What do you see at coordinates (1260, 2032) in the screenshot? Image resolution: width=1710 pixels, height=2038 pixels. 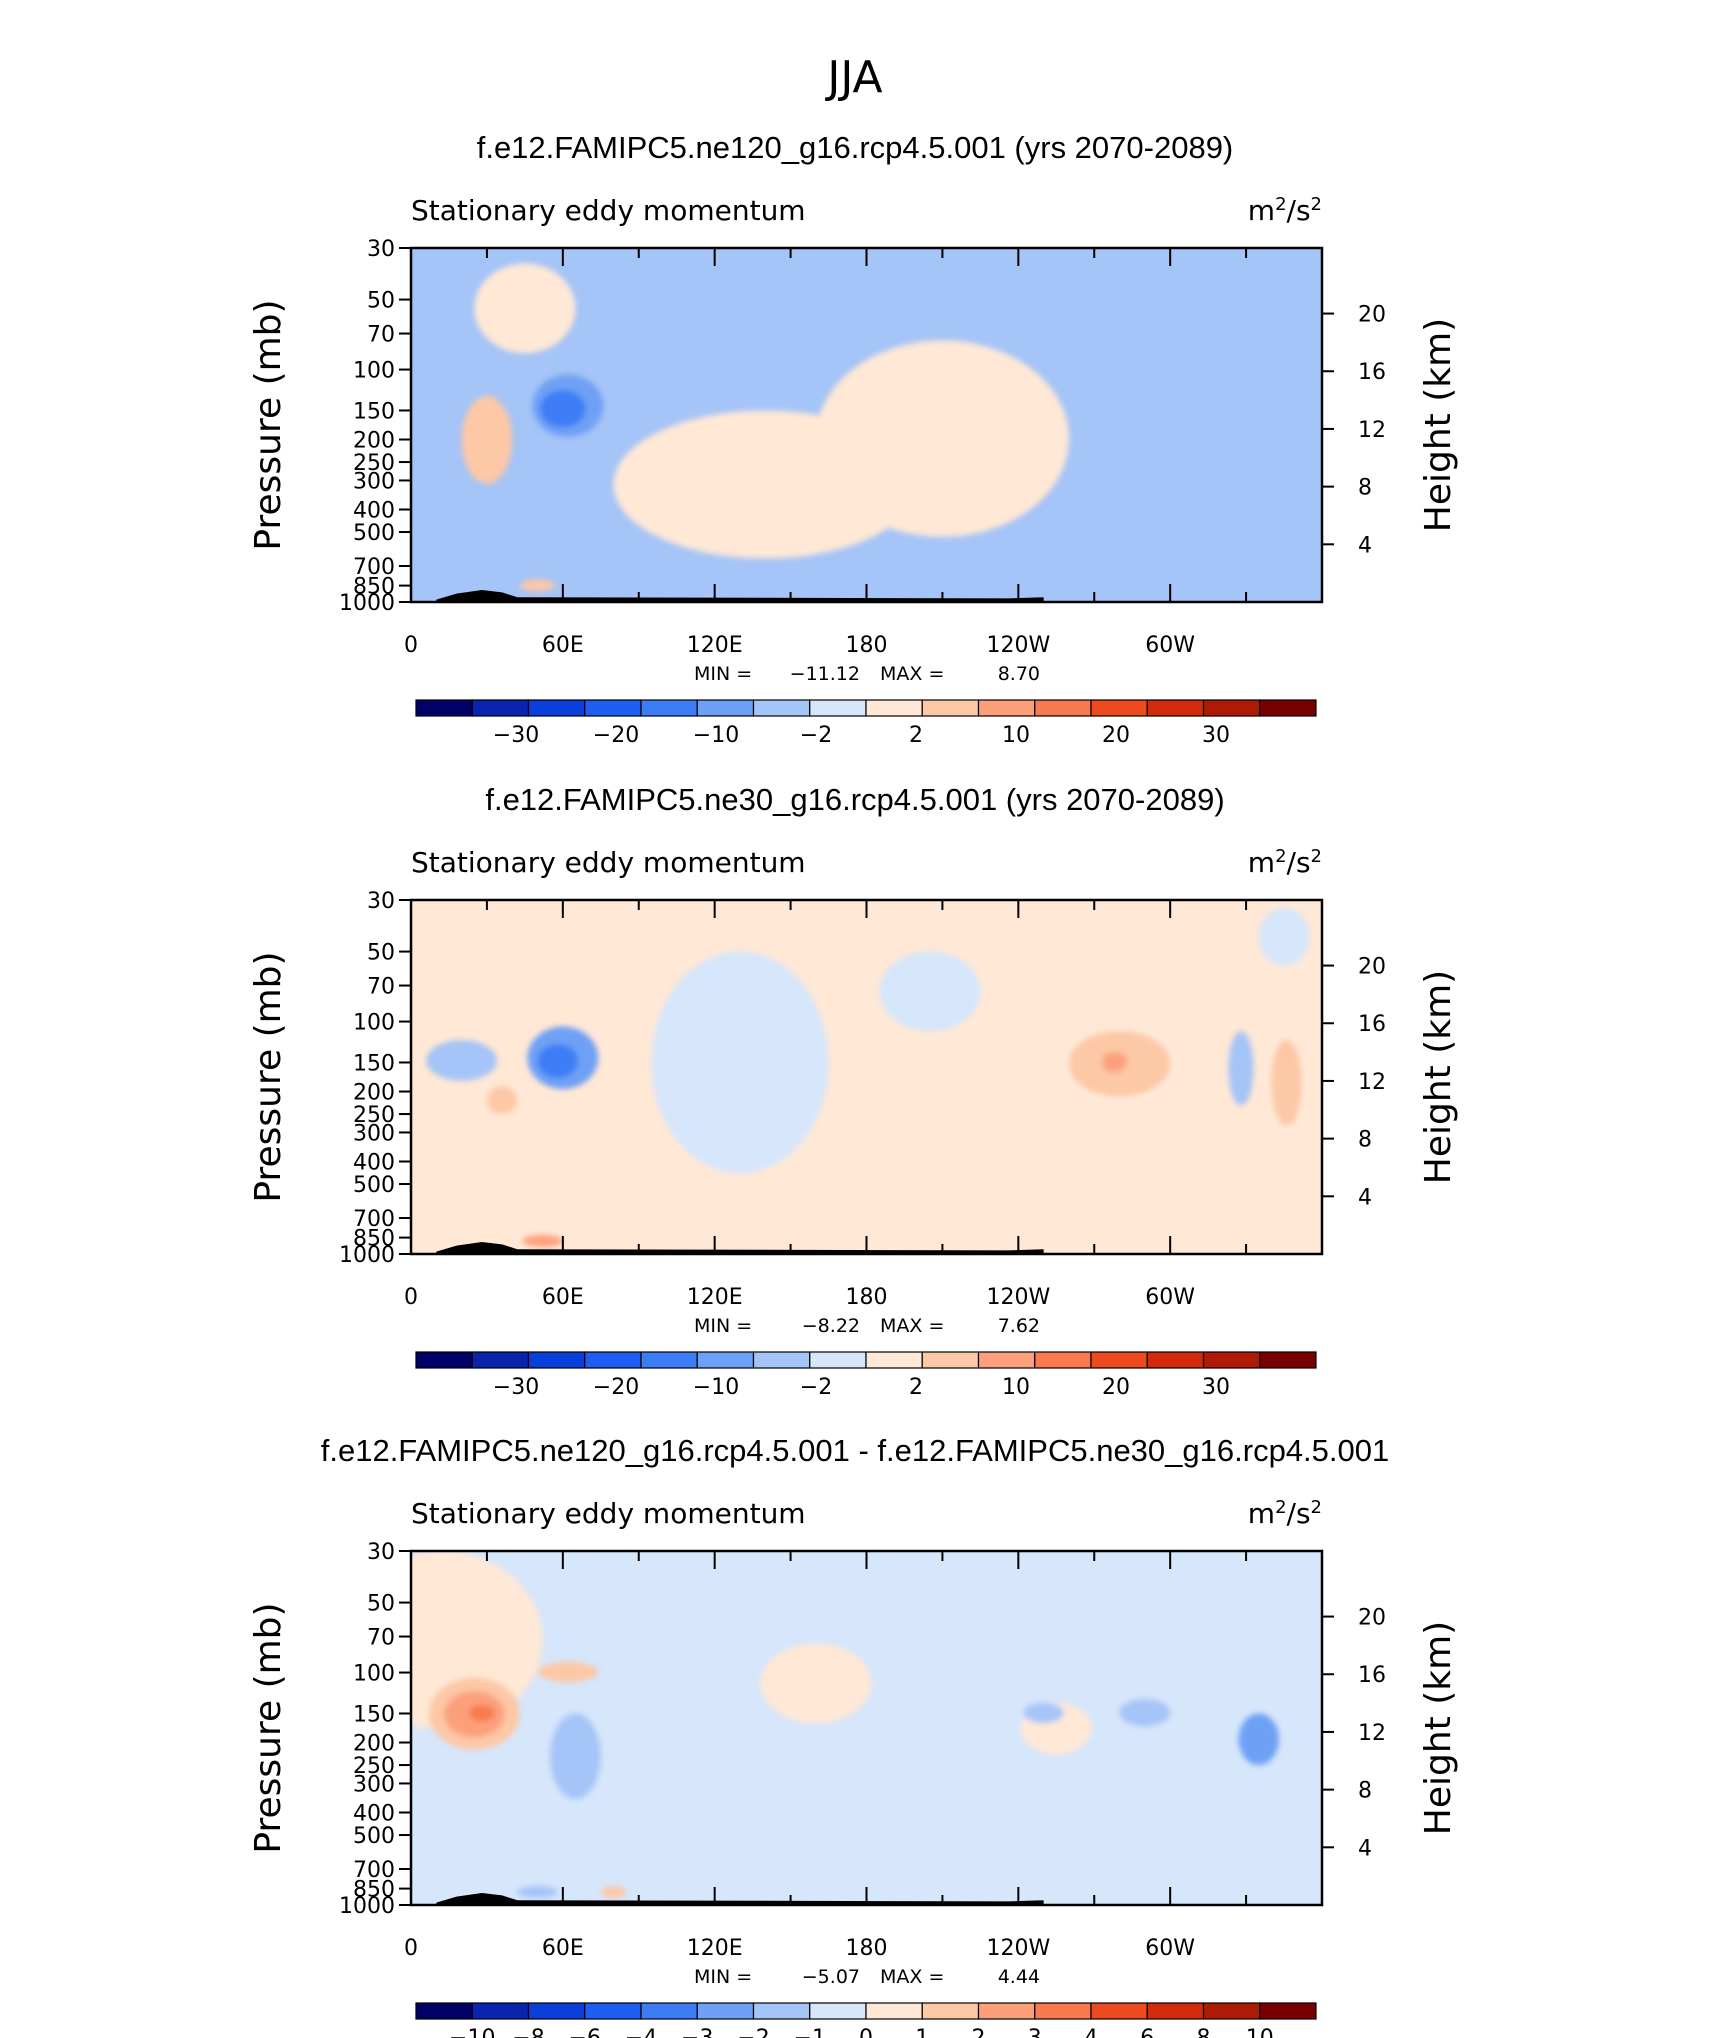 I see `colorbar-label: 10` at bounding box center [1260, 2032].